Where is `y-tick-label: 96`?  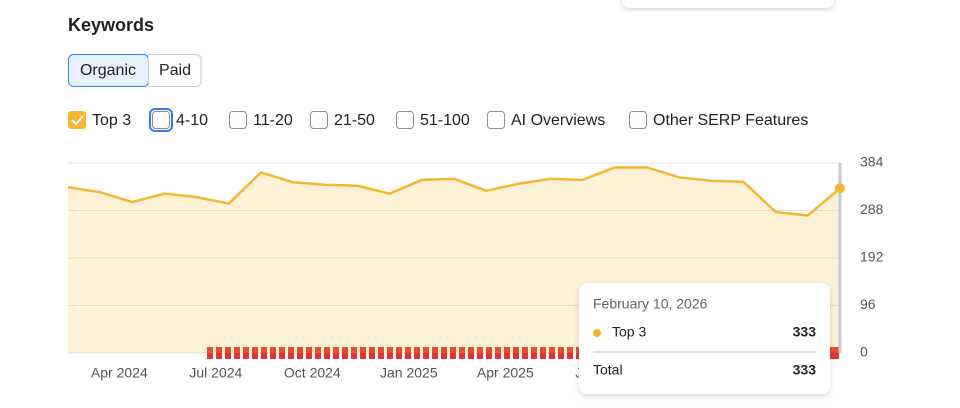 y-tick-label: 96 is located at coordinates (868, 304).